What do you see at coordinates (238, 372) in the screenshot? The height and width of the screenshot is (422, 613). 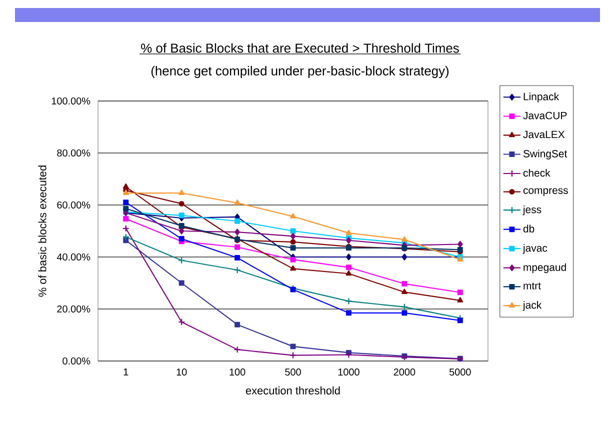 I see `x-tick-label: 100` at bounding box center [238, 372].